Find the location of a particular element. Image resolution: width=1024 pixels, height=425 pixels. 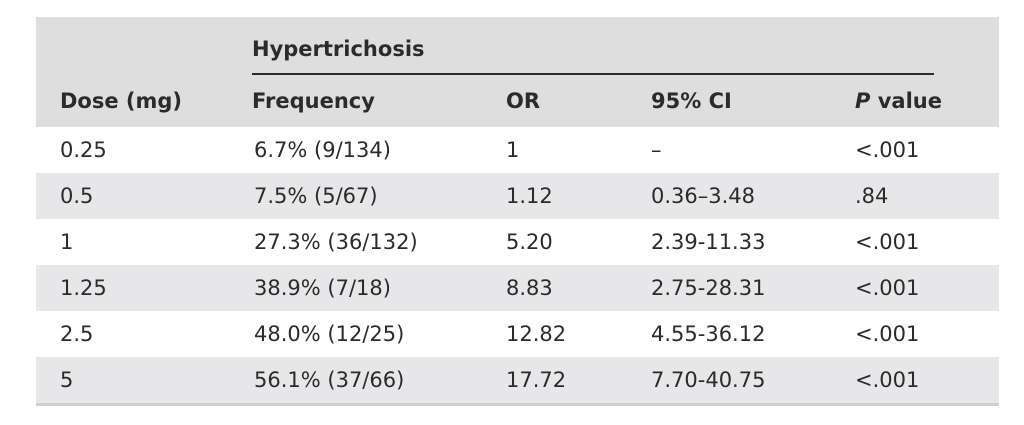

cell-dose-value: 1.25 is located at coordinates (83, 288).